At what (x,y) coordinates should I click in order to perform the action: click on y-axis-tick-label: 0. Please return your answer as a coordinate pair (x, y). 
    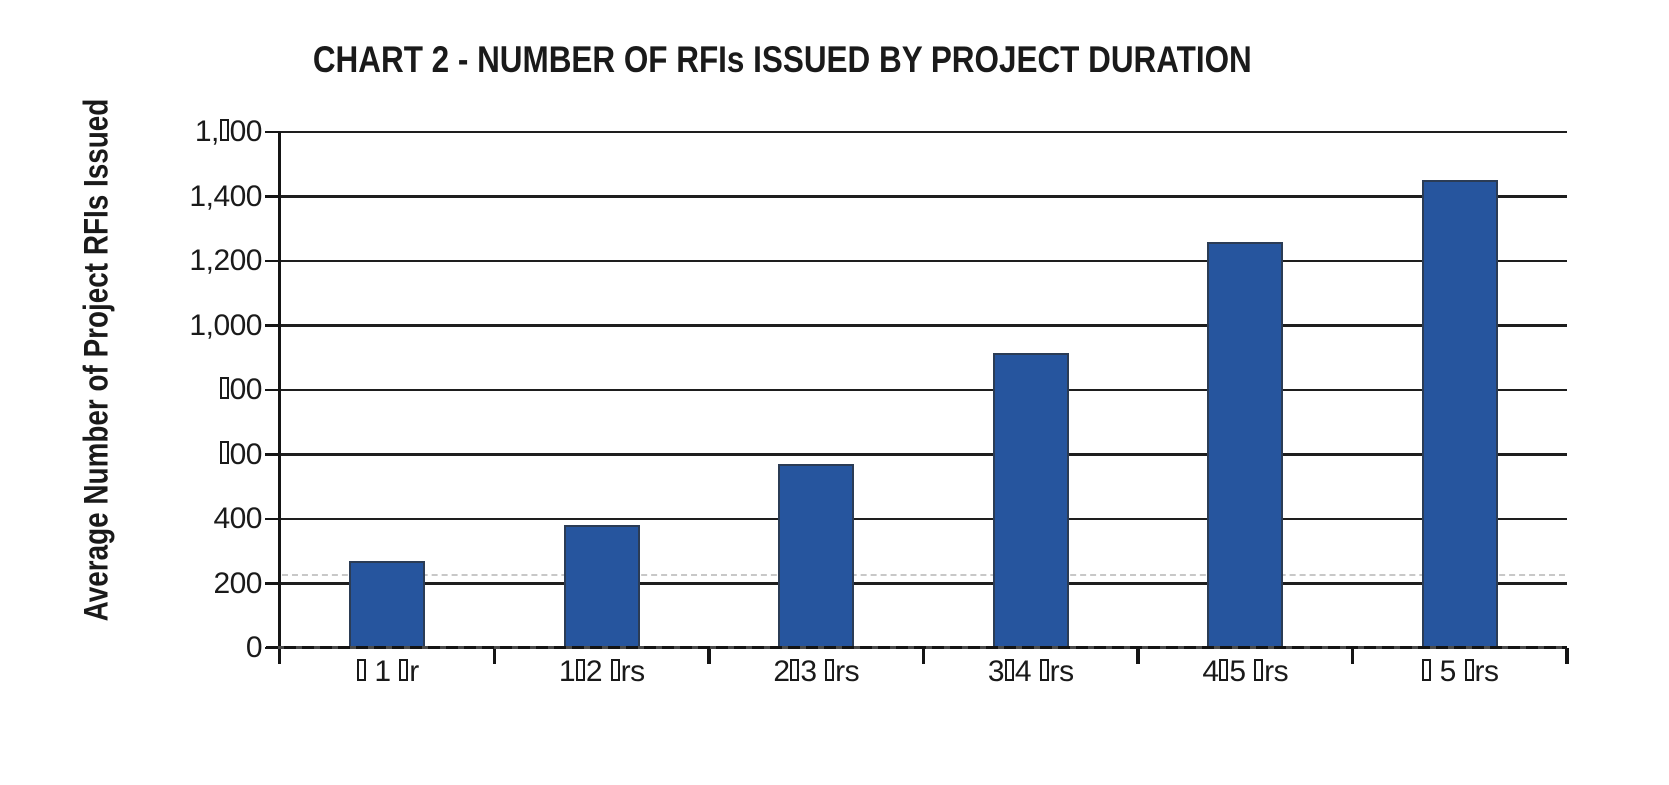
    Looking at the image, I should click on (254, 647).